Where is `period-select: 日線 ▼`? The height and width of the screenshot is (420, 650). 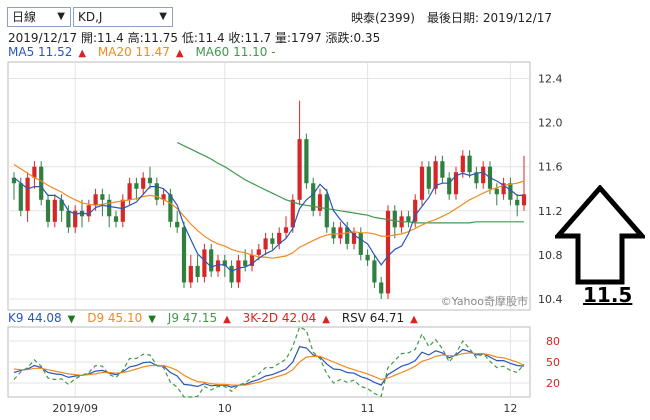
period-select: 日線 ▼ is located at coordinates (39, 17).